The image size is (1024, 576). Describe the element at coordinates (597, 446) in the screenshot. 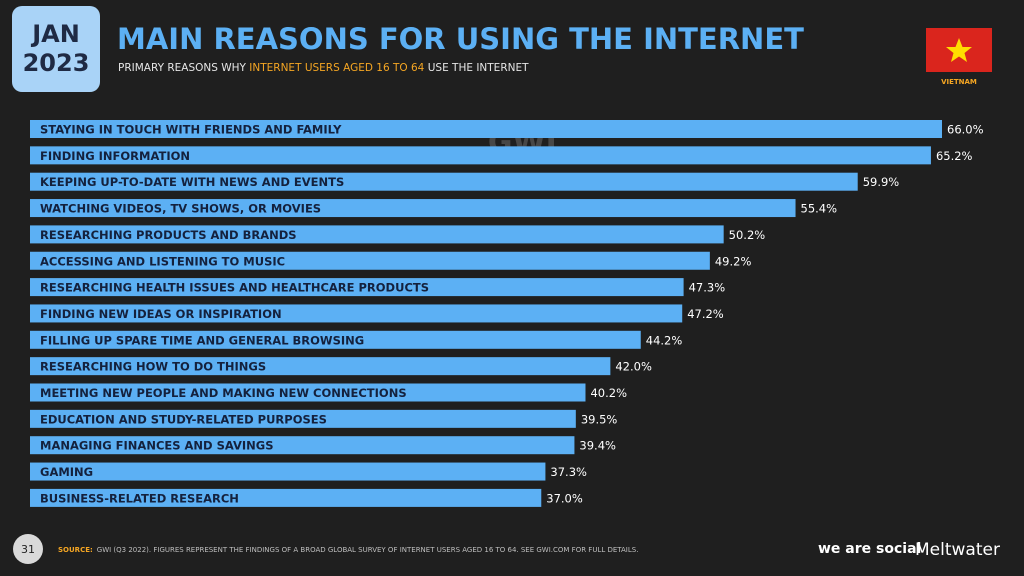

I see `value-label: 39.4%` at that location.